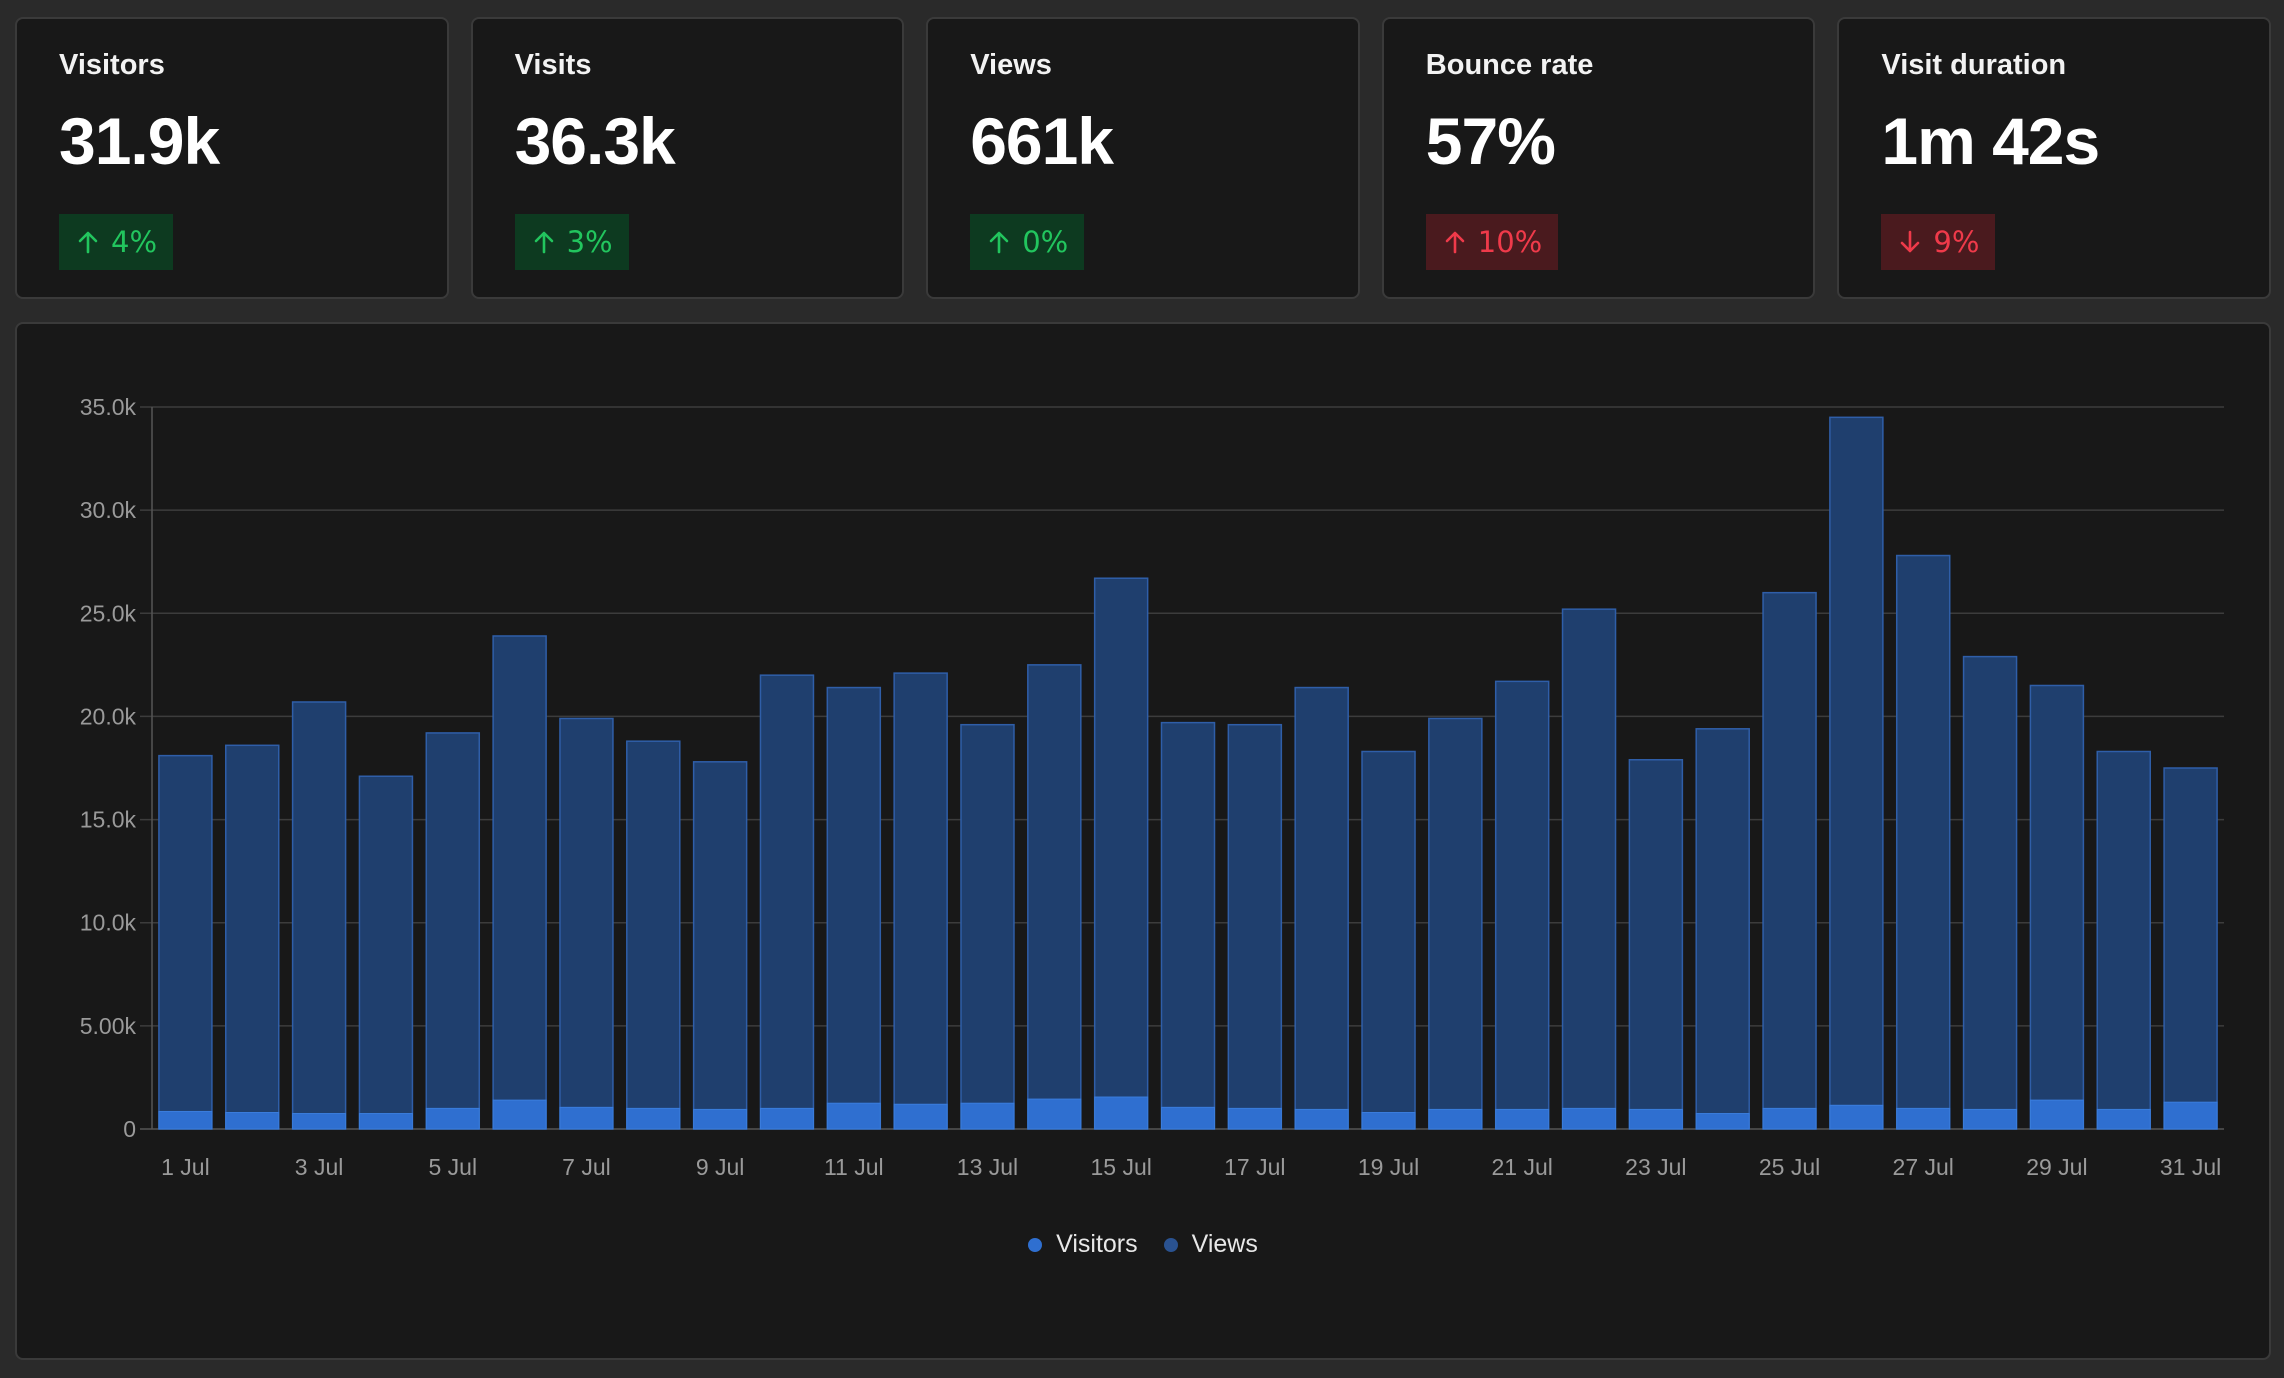 The width and height of the screenshot is (2284, 1378). I want to click on metric-value: 57%, so click(1490, 141).